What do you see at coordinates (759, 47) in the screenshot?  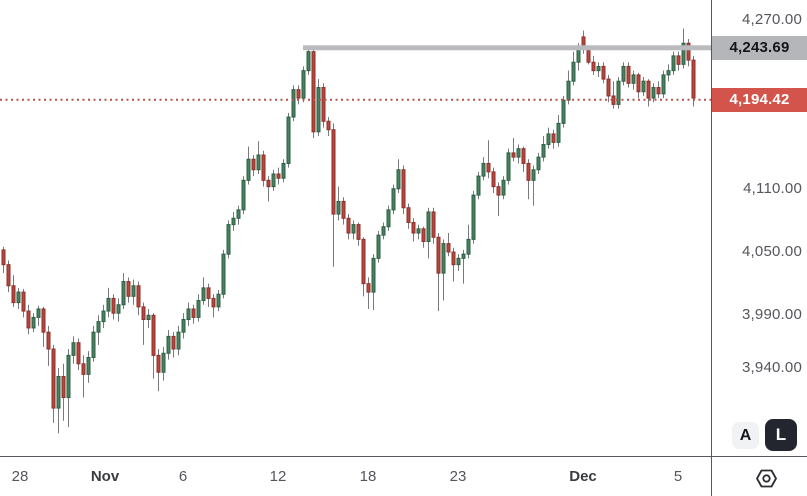 I see `resistance-price-badge: 4,243.69` at bounding box center [759, 47].